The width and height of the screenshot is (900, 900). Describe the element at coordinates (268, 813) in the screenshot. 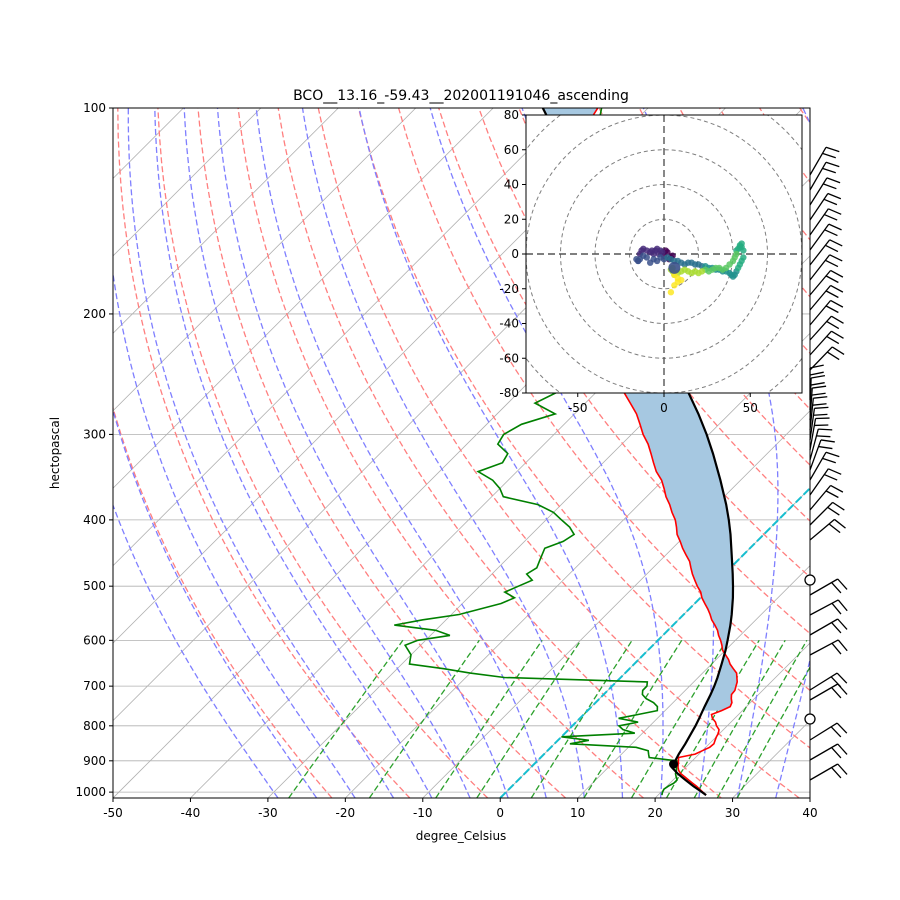

I see `x-tick-label: -30` at that location.